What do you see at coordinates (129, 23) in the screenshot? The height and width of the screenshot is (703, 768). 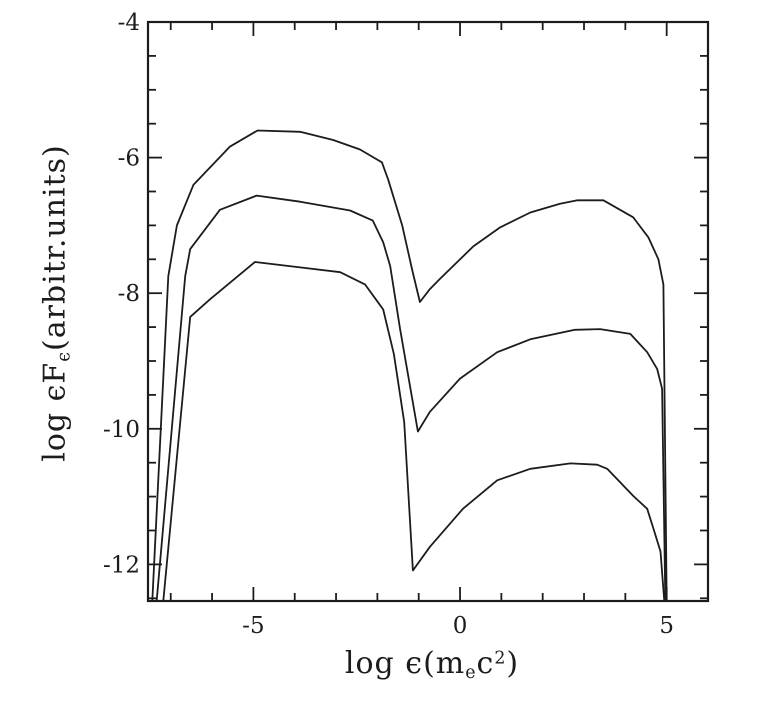 I see `y-tick-label: -4` at bounding box center [129, 23].